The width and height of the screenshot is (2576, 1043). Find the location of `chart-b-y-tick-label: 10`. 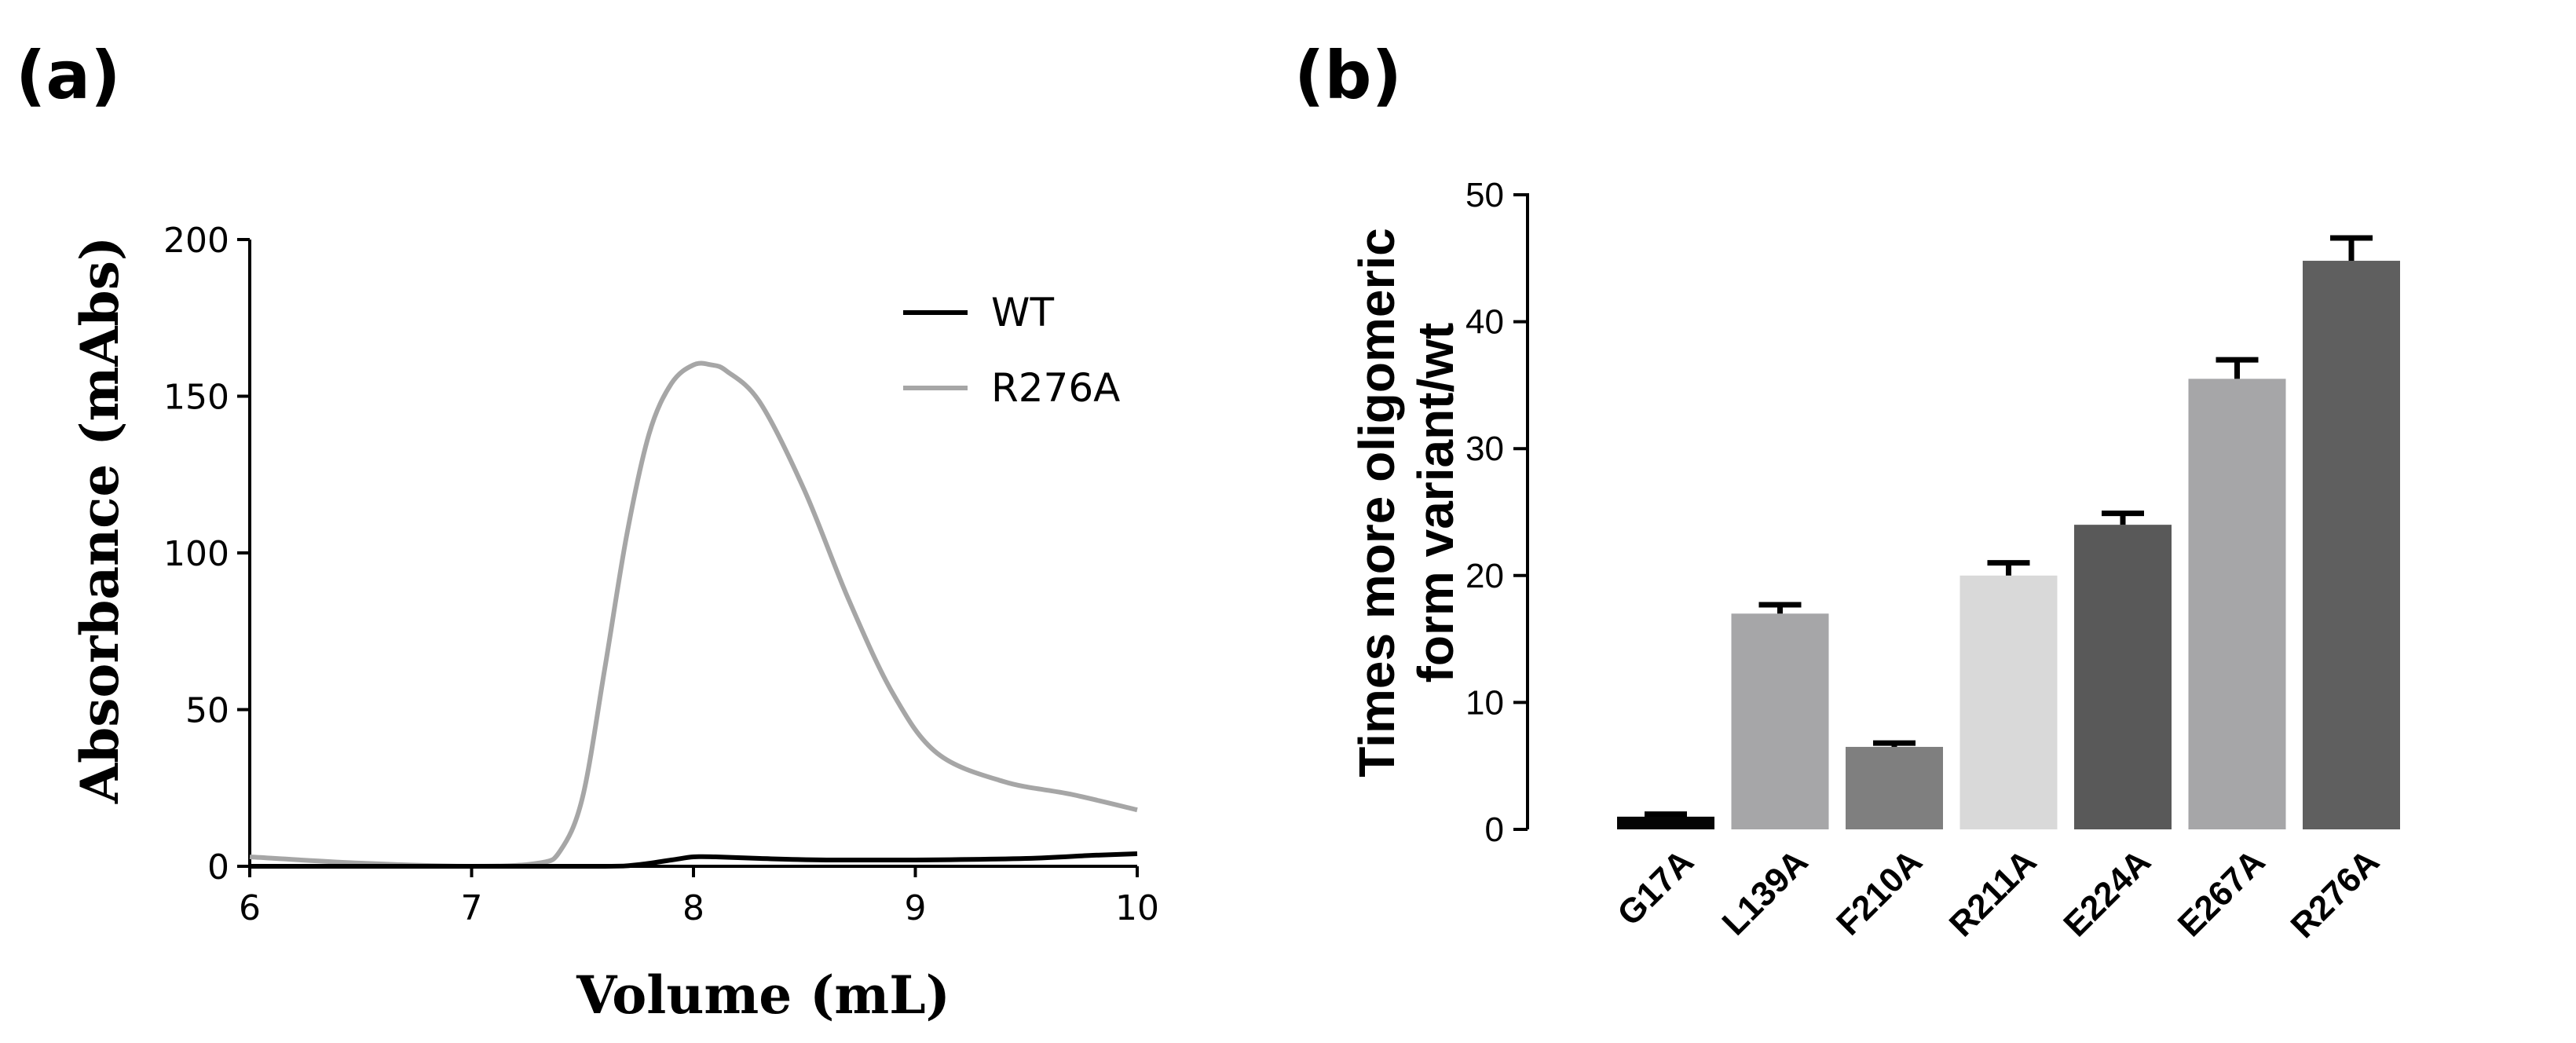

chart-b-y-tick-label: 10 is located at coordinates (1485, 702).